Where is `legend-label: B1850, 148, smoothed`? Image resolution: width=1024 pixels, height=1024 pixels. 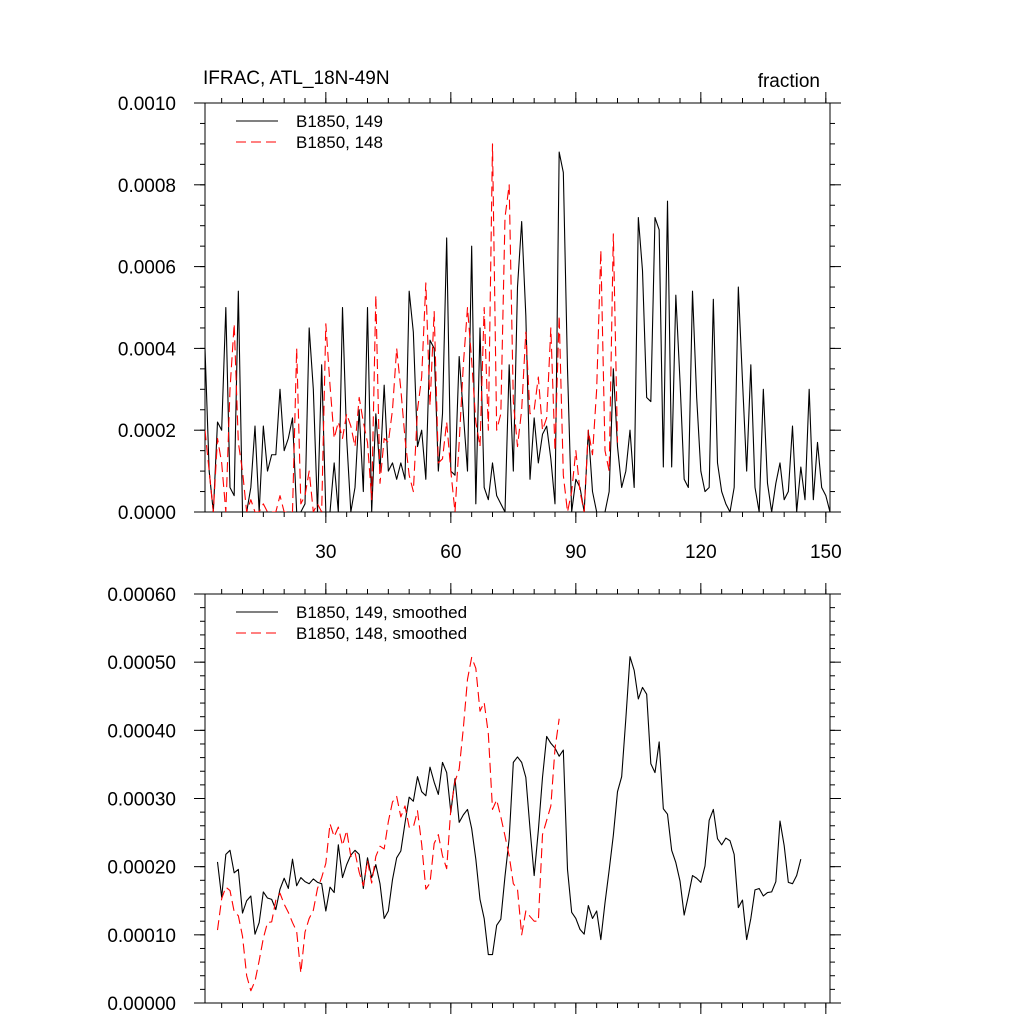
legend-label: B1850, 148, smoothed is located at coordinates (381, 633).